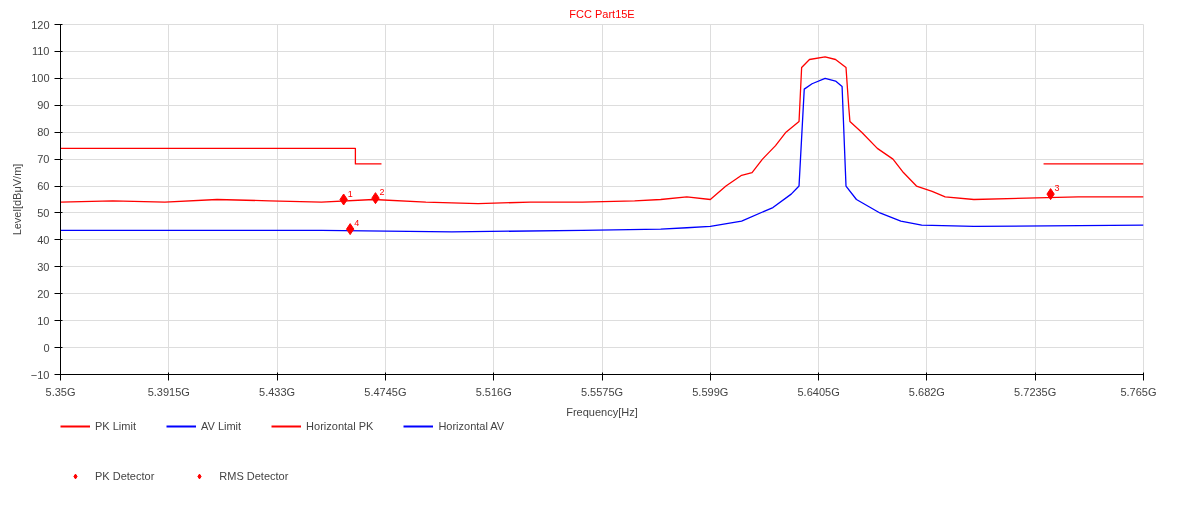  Describe the element at coordinates (46, 347) in the screenshot. I see `y-tick-label: 0` at that location.